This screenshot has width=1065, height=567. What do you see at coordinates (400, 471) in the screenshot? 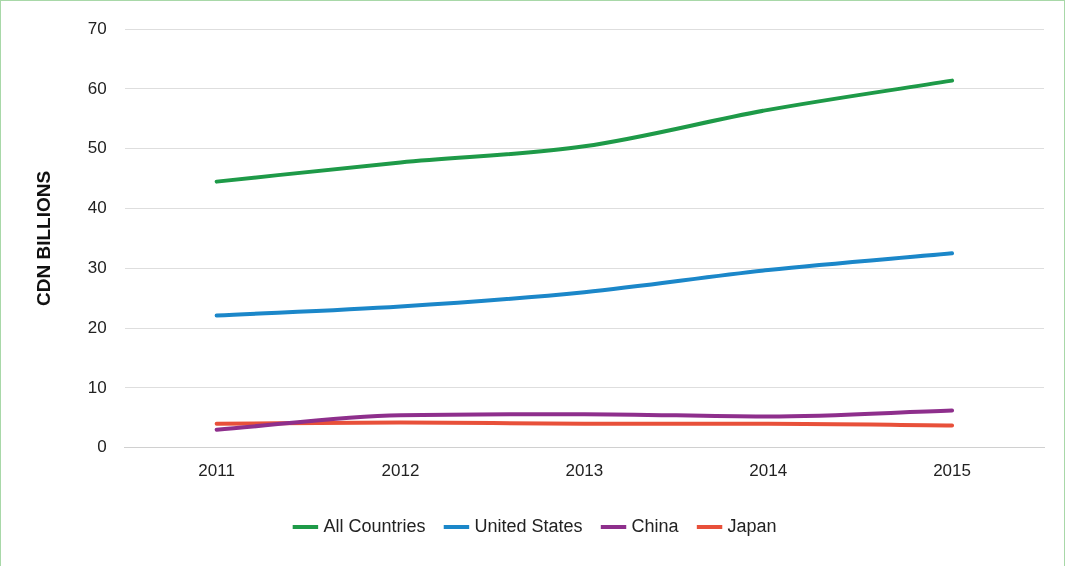
I see `x-tick-label: 2012` at bounding box center [400, 471].